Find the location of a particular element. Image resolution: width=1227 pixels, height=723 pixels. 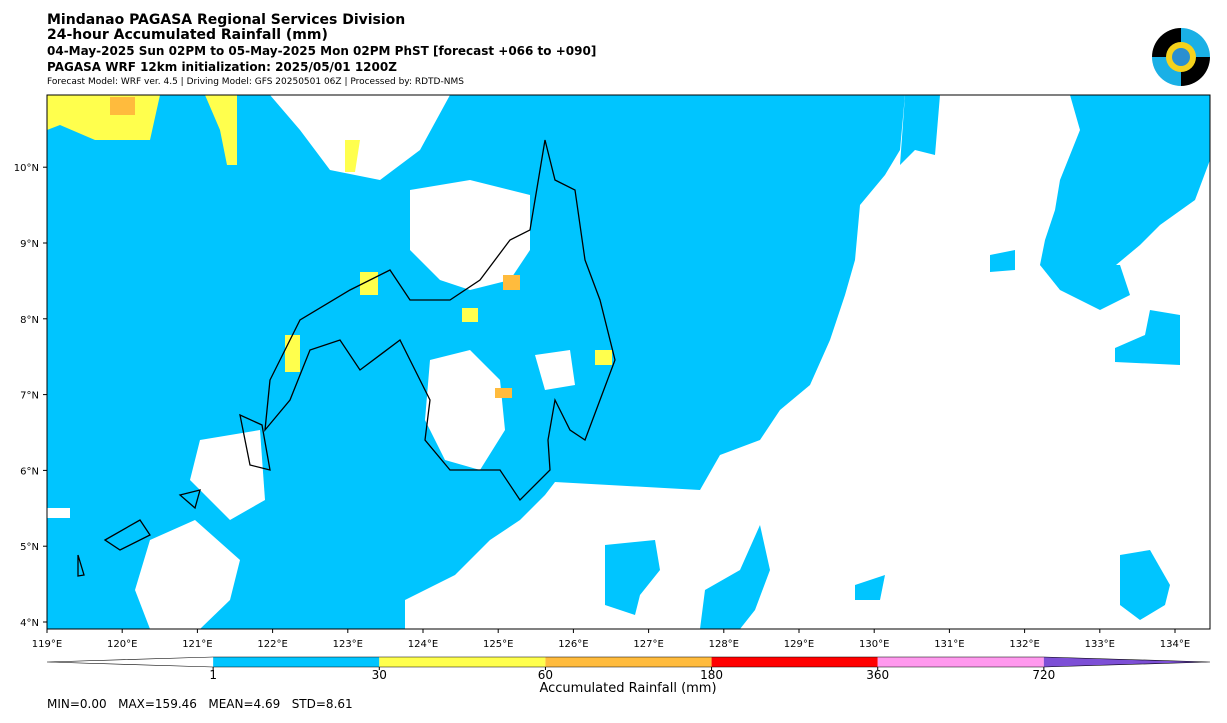

stats: MIN=0.00 MAX=159.46 MEAN=4.69 STD=8.61 is located at coordinates (200, 704).